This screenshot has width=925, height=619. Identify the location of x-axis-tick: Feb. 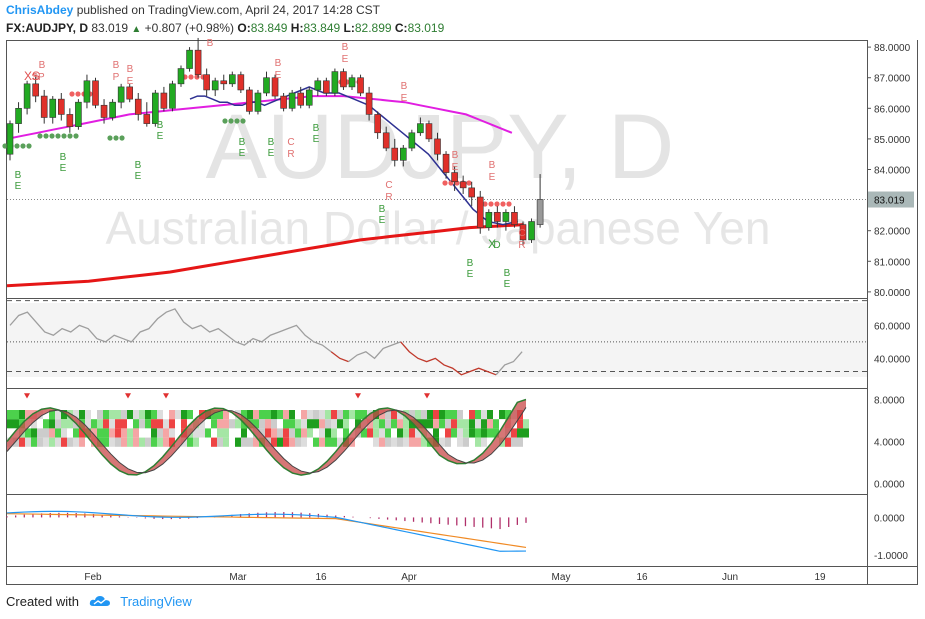
(93, 577).